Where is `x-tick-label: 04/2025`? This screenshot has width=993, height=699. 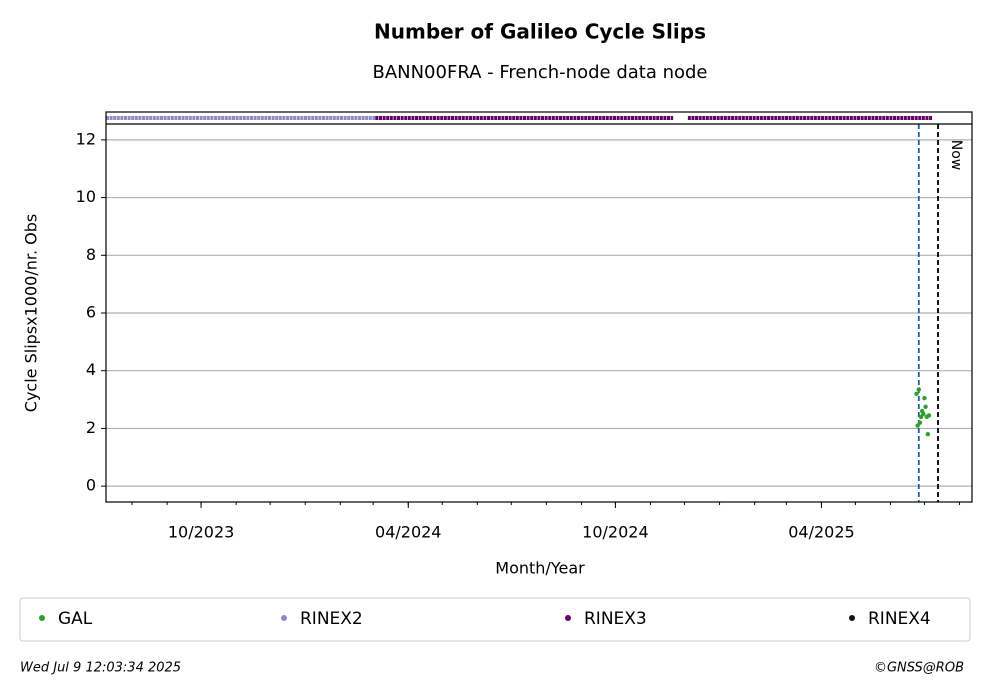
x-tick-label: 04/2025 is located at coordinates (821, 532).